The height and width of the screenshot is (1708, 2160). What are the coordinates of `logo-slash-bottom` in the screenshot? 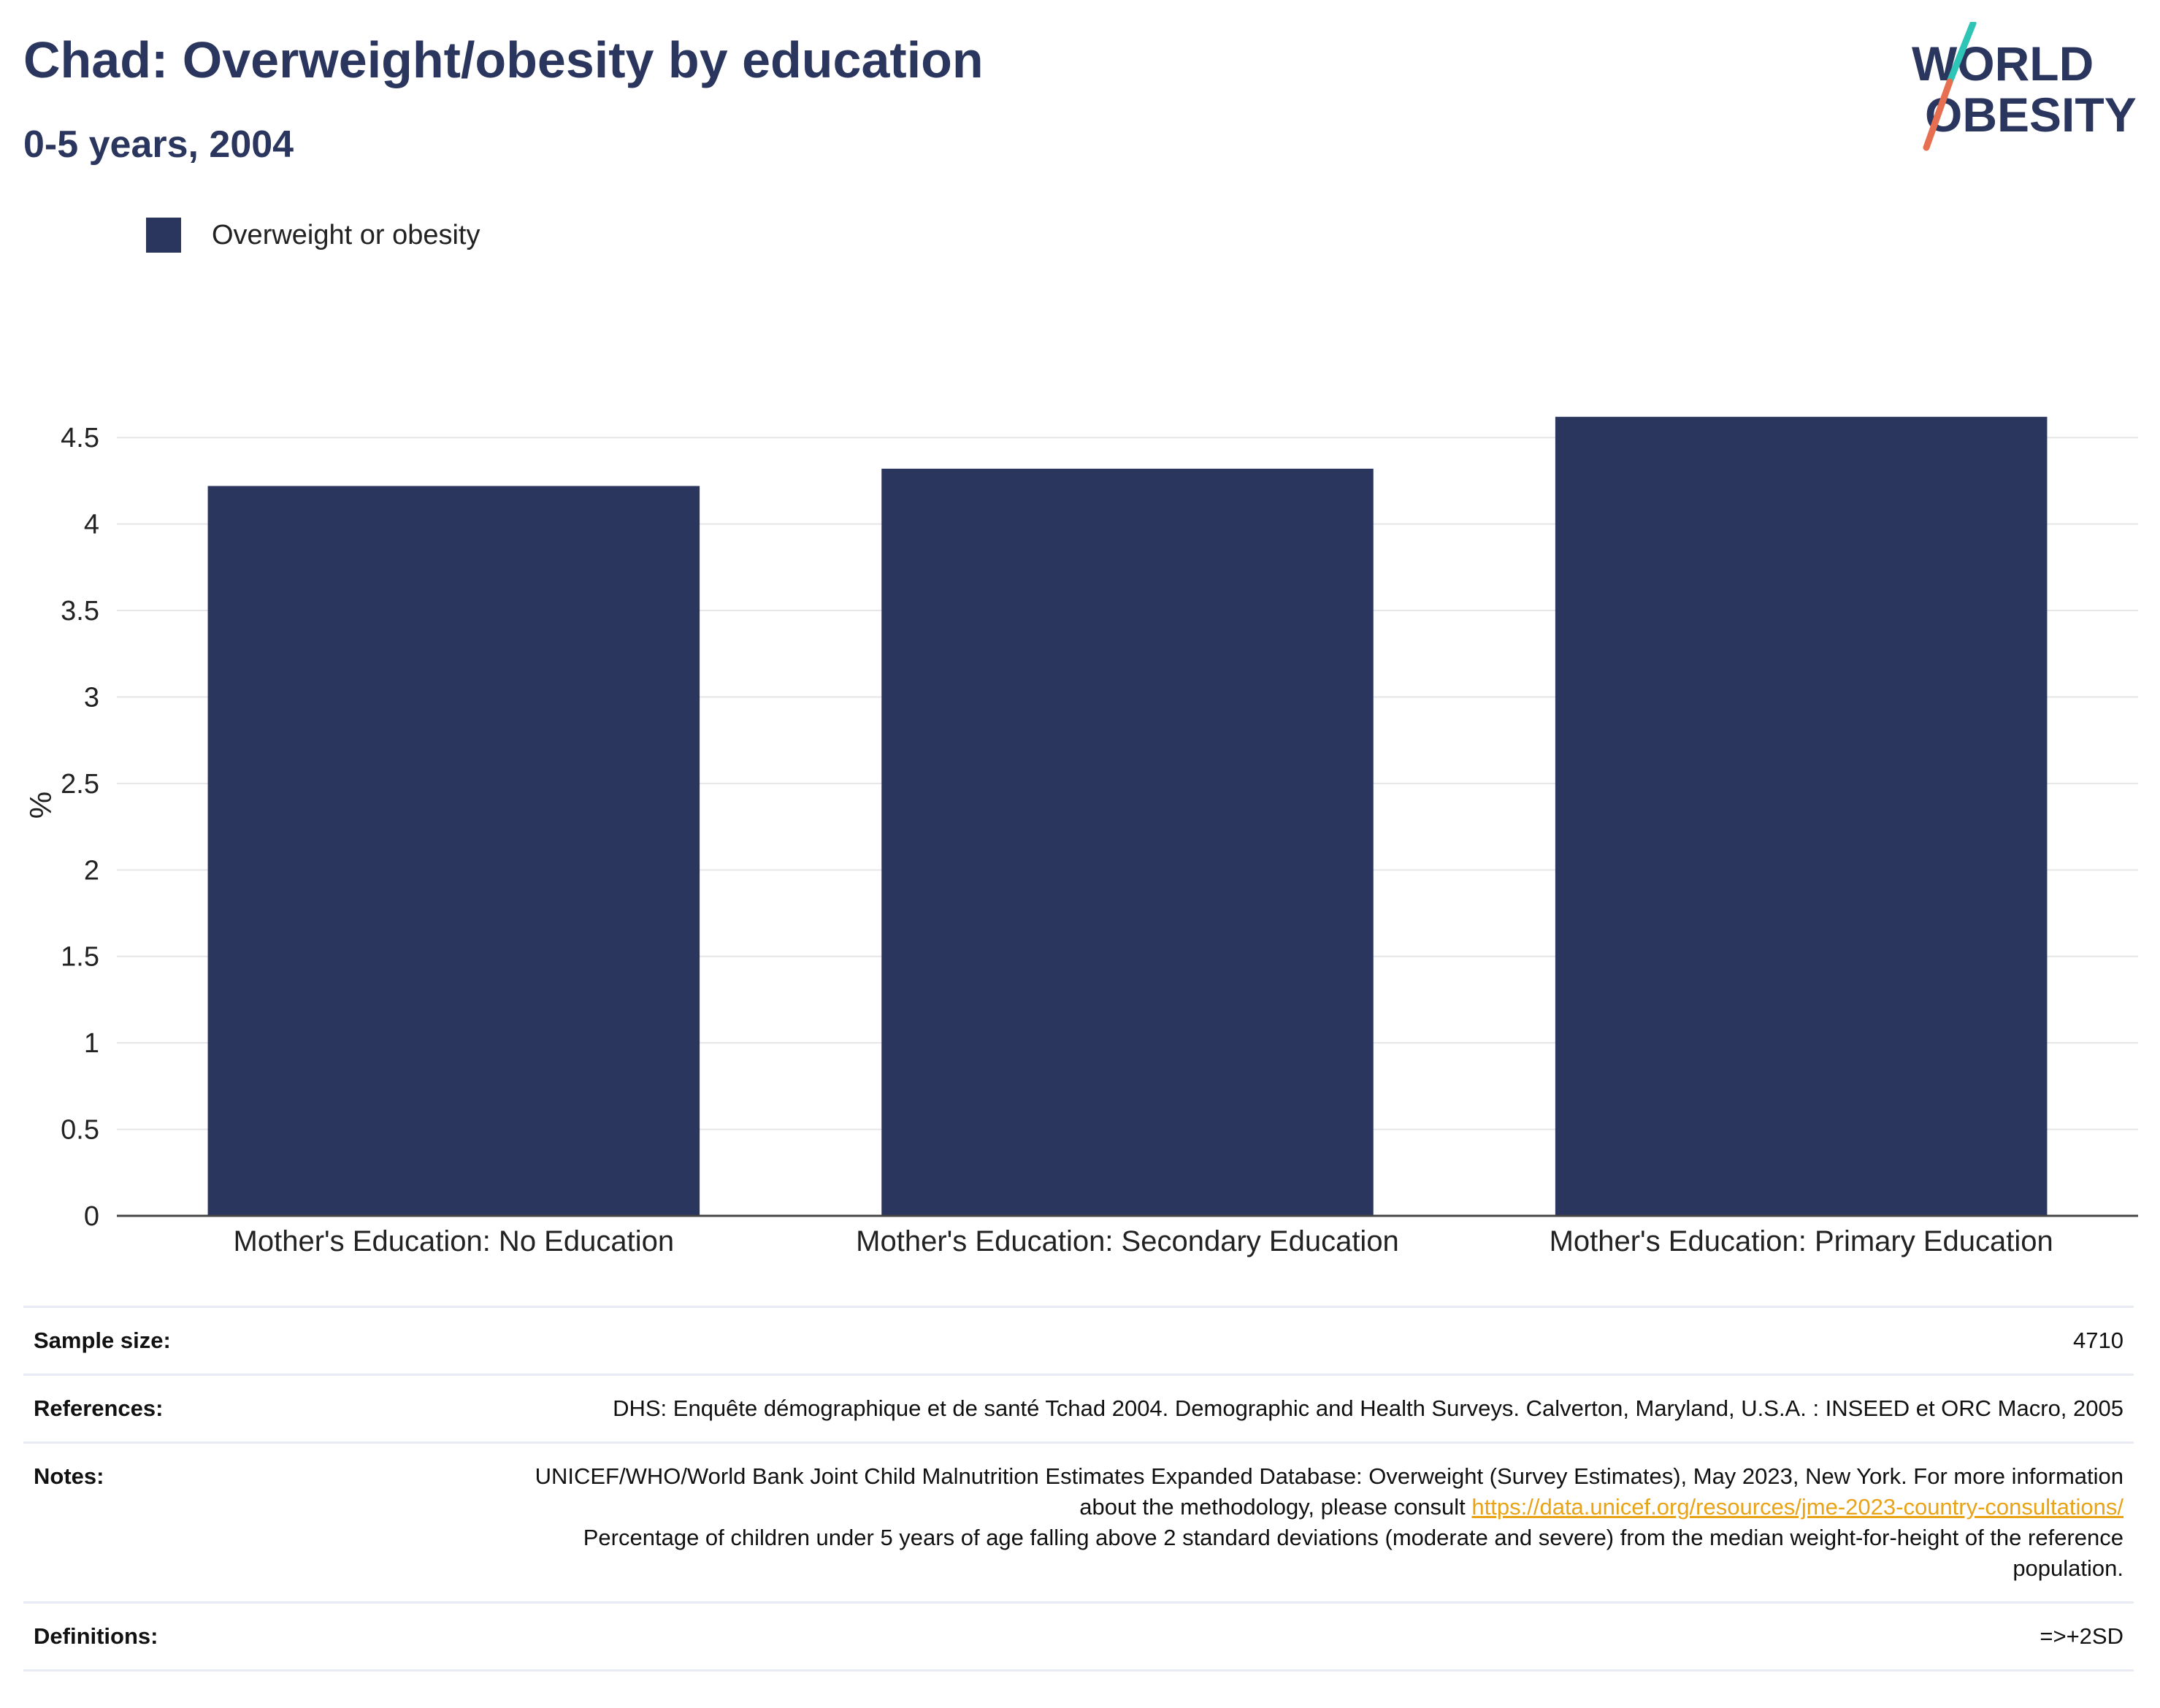 It's located at (1938, 114).